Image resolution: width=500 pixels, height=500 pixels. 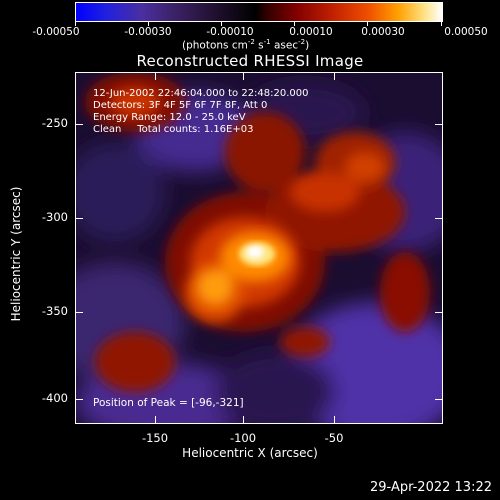 What do you see at coordinates (54, 217) in the screenshot?
I see `y-tick-label: -300` at bounding box center [54, 217].